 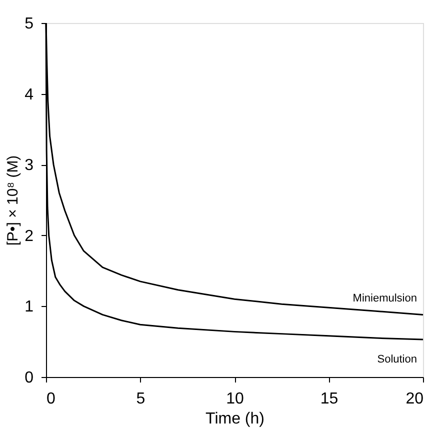 What do you see at coordinates (397, 359) in the screenshot?
I see `annotation: Solution` at bounding box center [397, 359].